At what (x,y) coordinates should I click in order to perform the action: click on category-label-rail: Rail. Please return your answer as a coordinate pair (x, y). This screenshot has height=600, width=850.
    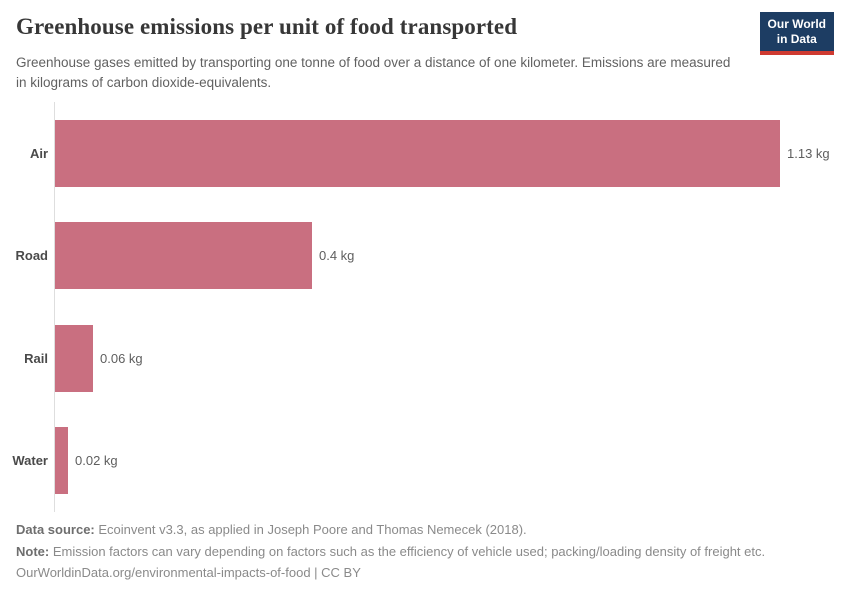
    Looking at the image, I should click on (36, 358).